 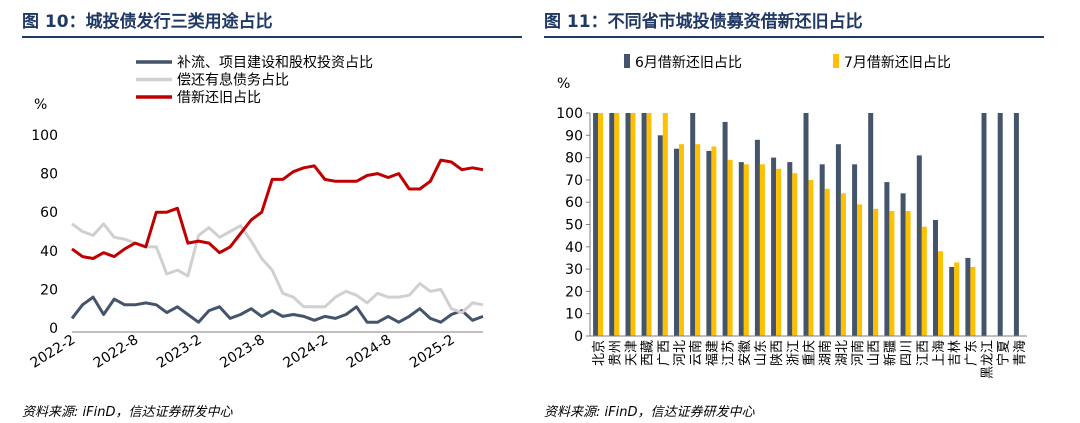 What do you see at coordinates (793, 353) in the screenshot?
I see `right-x-tick-label: 浙江` at bounding box center [793, 353].